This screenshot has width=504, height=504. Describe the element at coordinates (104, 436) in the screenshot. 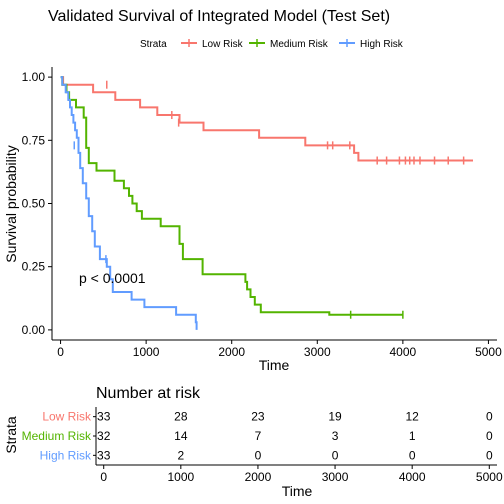

I see `risk-cell: 32` at that location.